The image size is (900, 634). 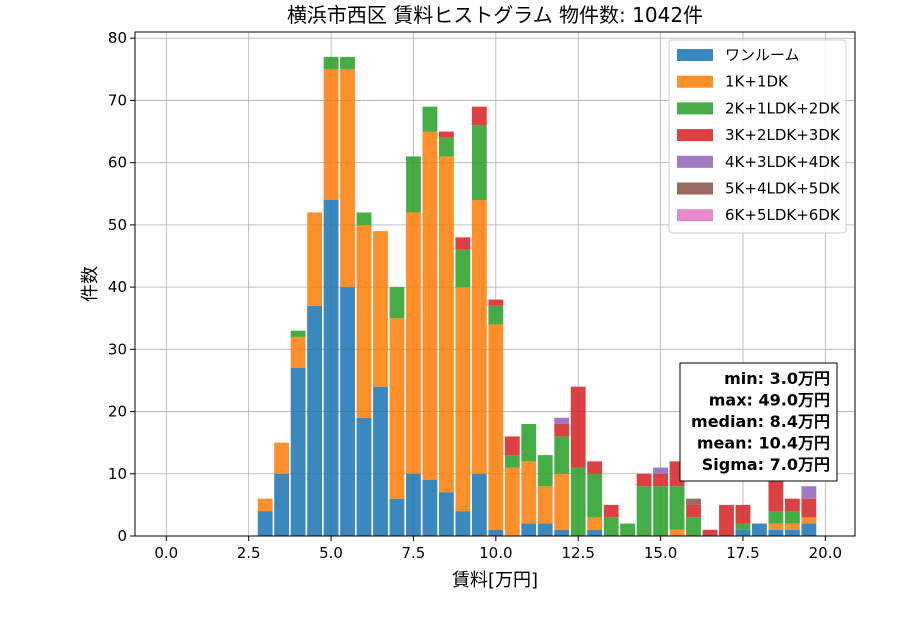 I want to click on stats-line: median: 8.4万円, so click(x=760, y=421).